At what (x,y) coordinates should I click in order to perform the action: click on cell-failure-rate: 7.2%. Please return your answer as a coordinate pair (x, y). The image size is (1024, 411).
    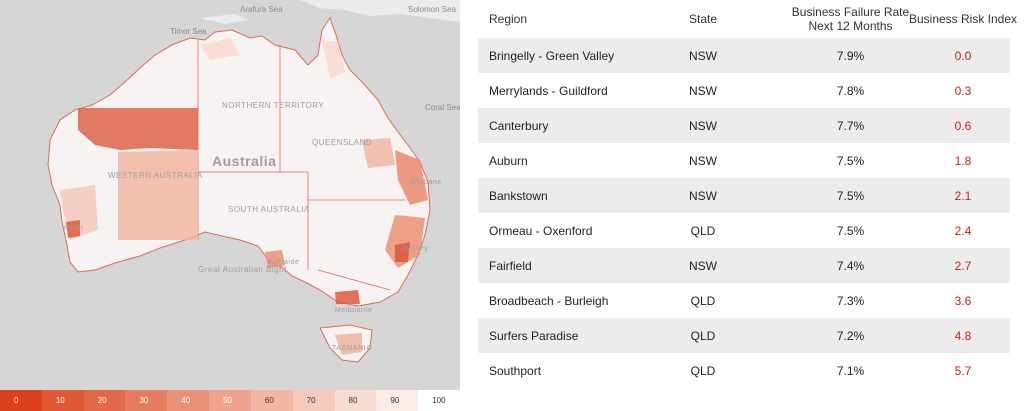
    Looking at the image, I should click on (850, 335).